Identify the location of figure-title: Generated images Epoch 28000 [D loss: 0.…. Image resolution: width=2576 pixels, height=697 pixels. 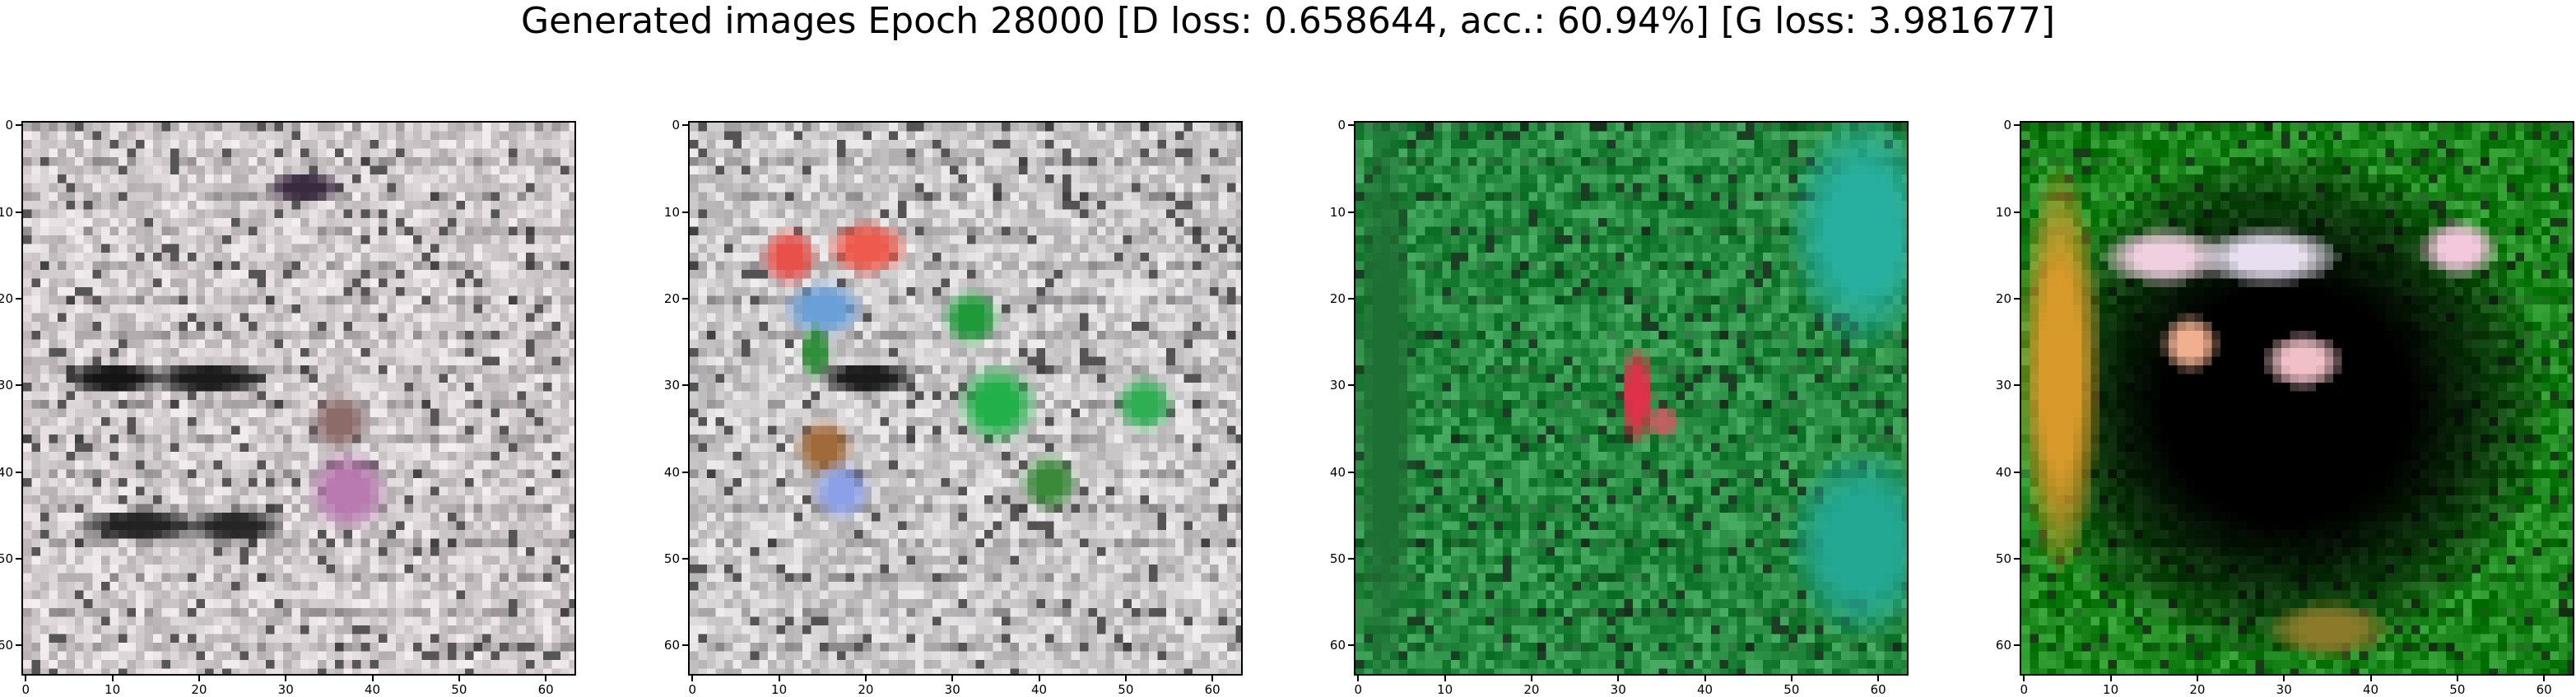
(1288, 21).